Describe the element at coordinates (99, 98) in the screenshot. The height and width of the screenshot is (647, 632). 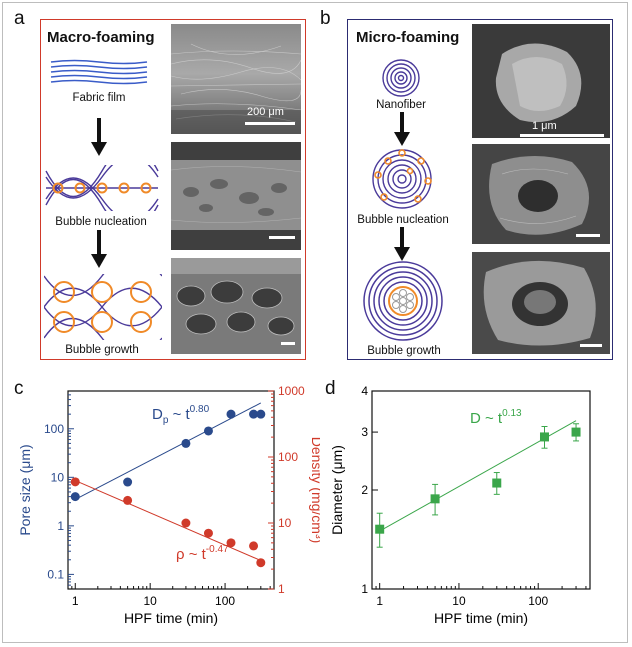
I see `caption-fabric-film: Fabric film` at that location.